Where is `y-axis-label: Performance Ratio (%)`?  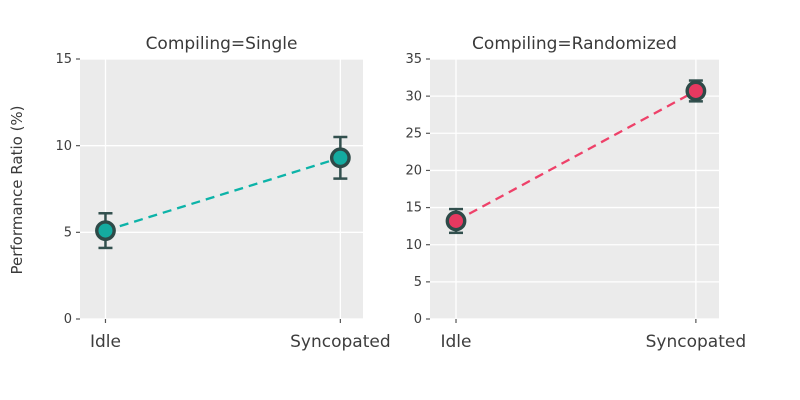 y-axis-label: Performance Ratio (%) is located at coordinates (17, 190).